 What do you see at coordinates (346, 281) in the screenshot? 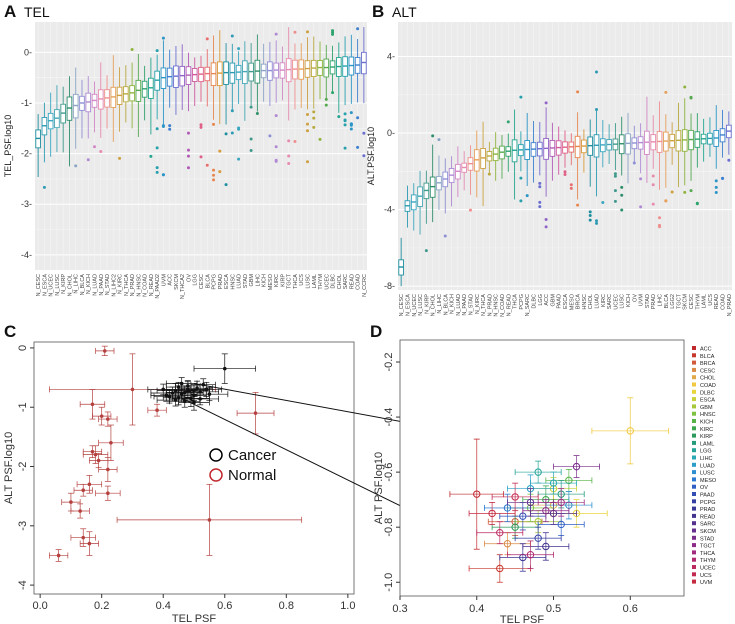
I see `x-tick-label: SARC` at bounding box center [346, 281].